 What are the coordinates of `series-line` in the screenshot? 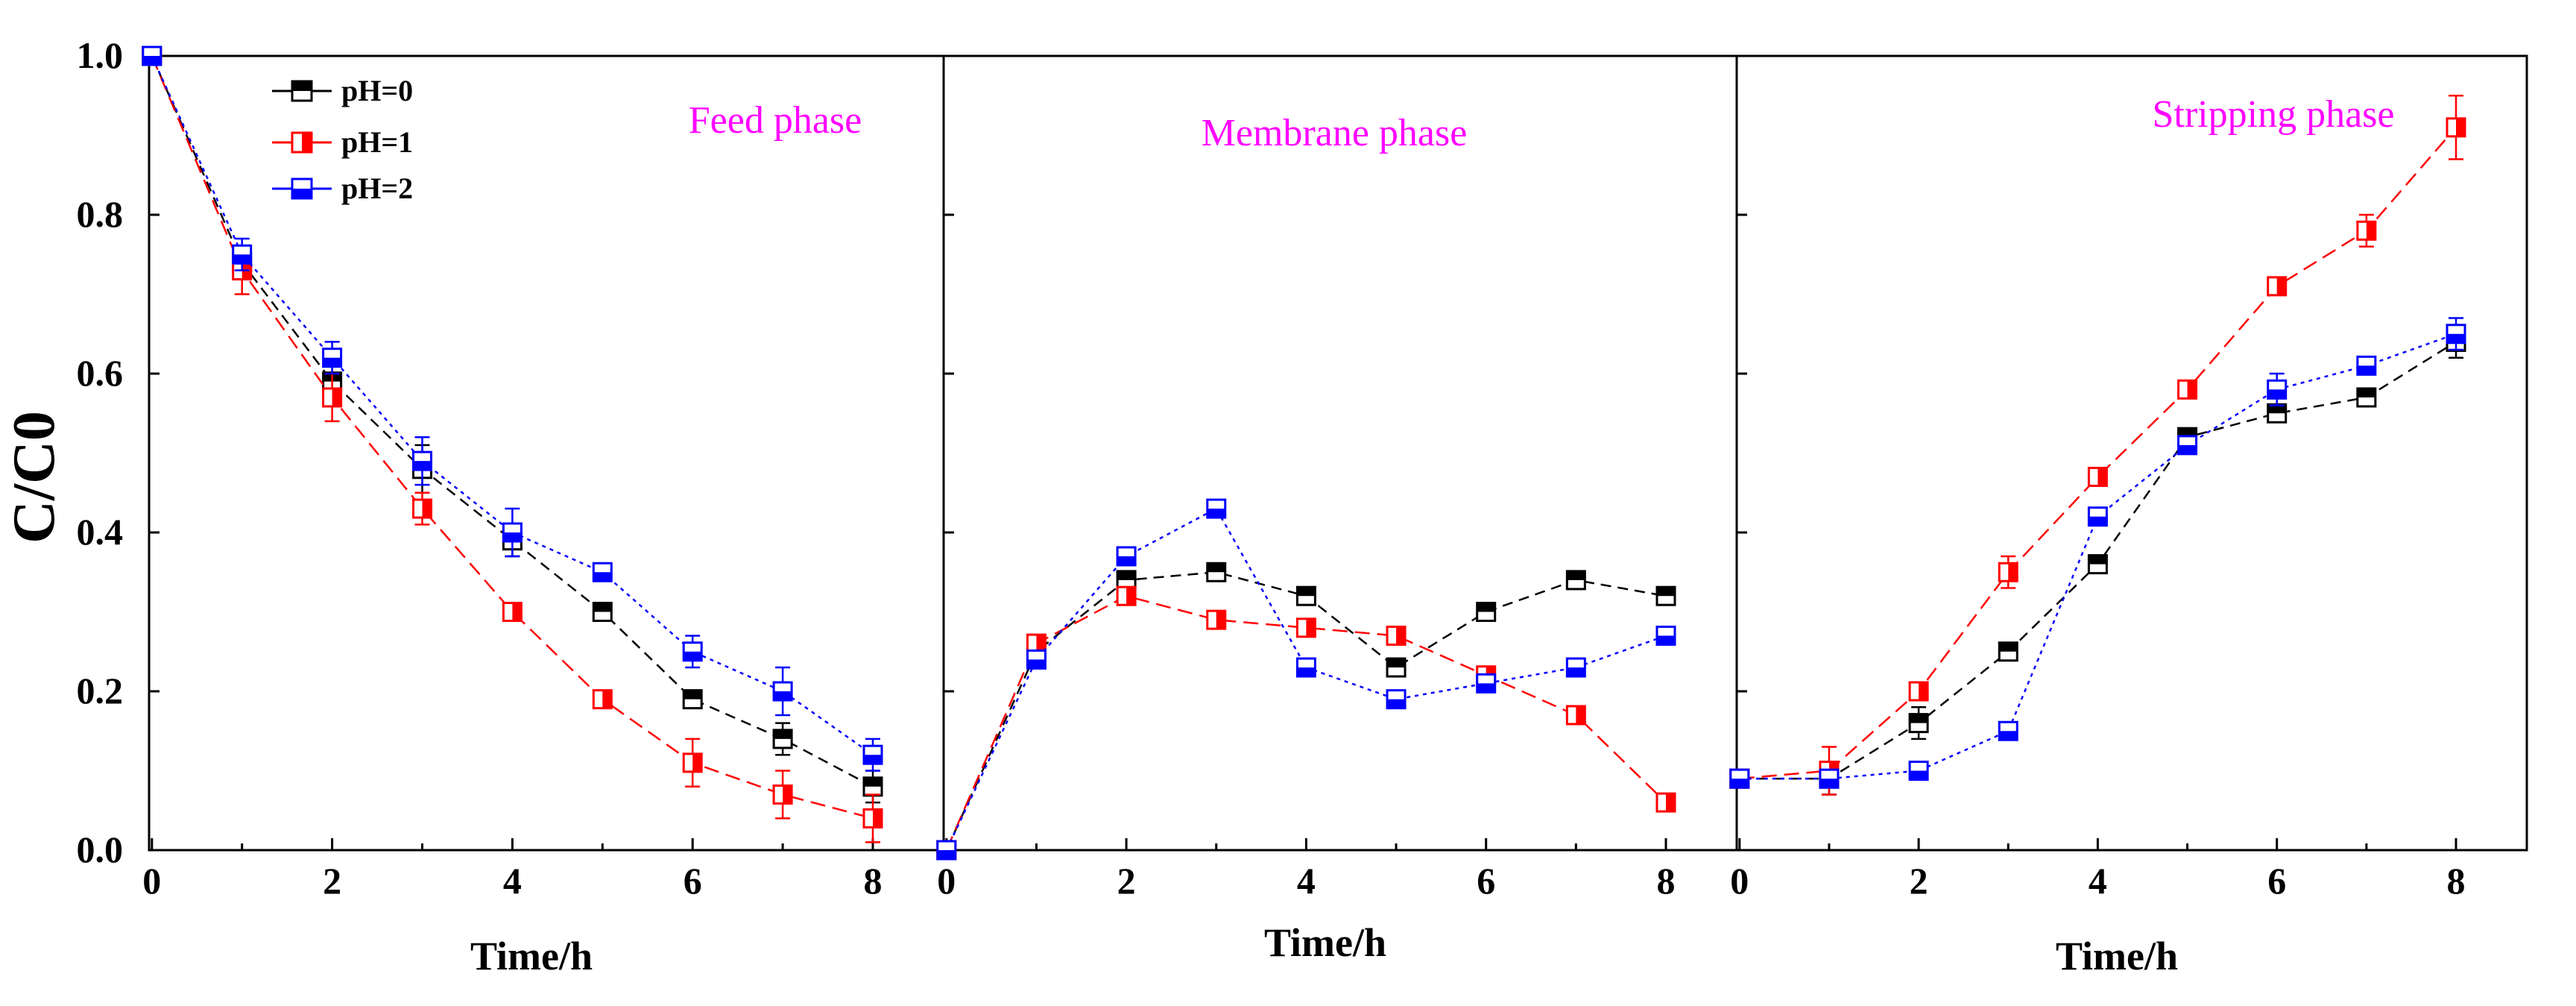 It's located at (1306, 723).